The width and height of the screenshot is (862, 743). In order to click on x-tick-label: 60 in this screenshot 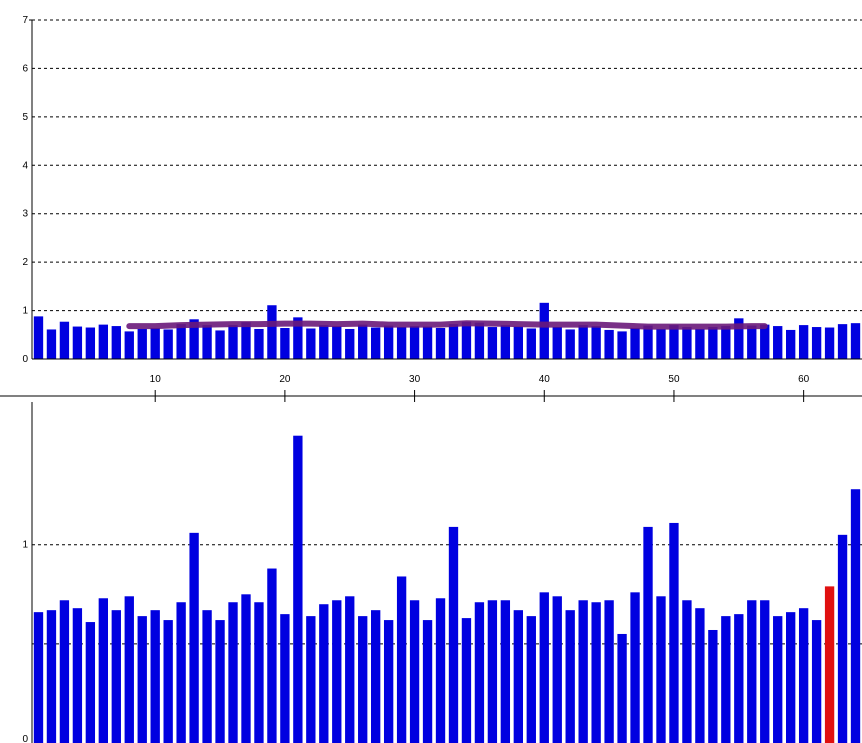, I will do `click(804, 379)`.